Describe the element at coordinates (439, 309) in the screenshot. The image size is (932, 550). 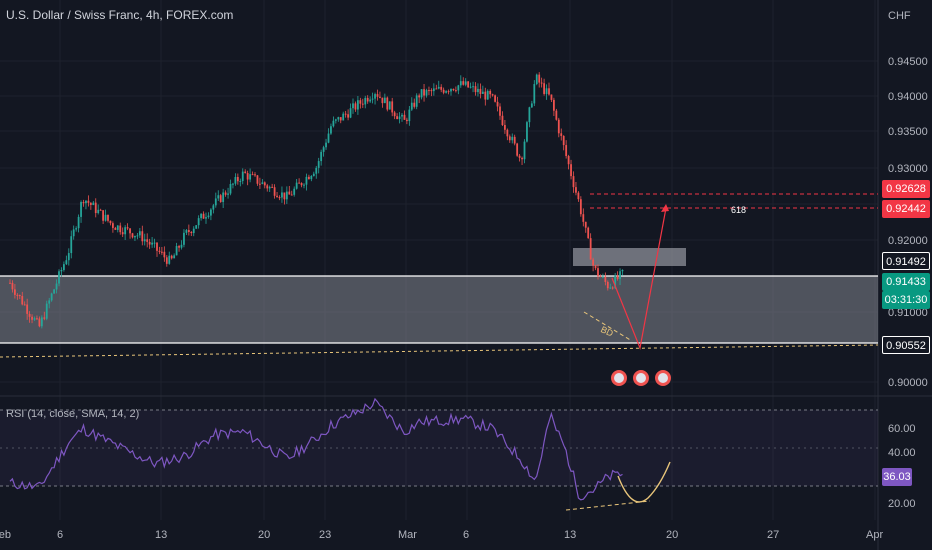
I see `support-zone` at that location.